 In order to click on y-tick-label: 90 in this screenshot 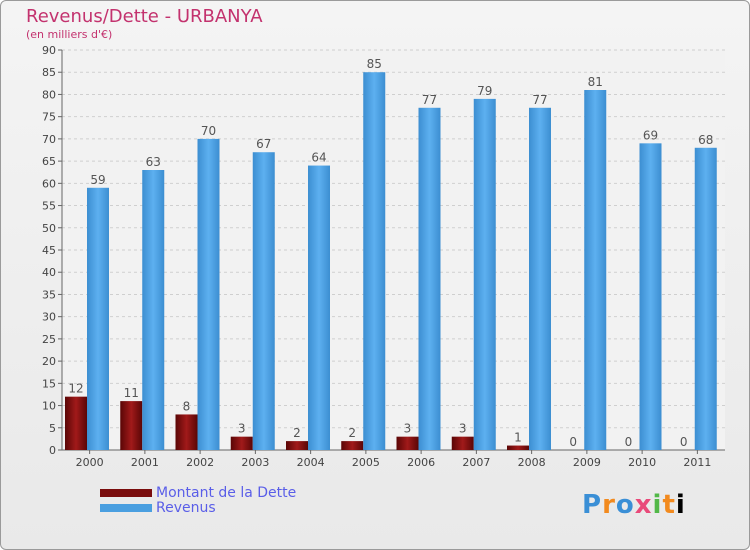, I will do `click(49, 50)`.